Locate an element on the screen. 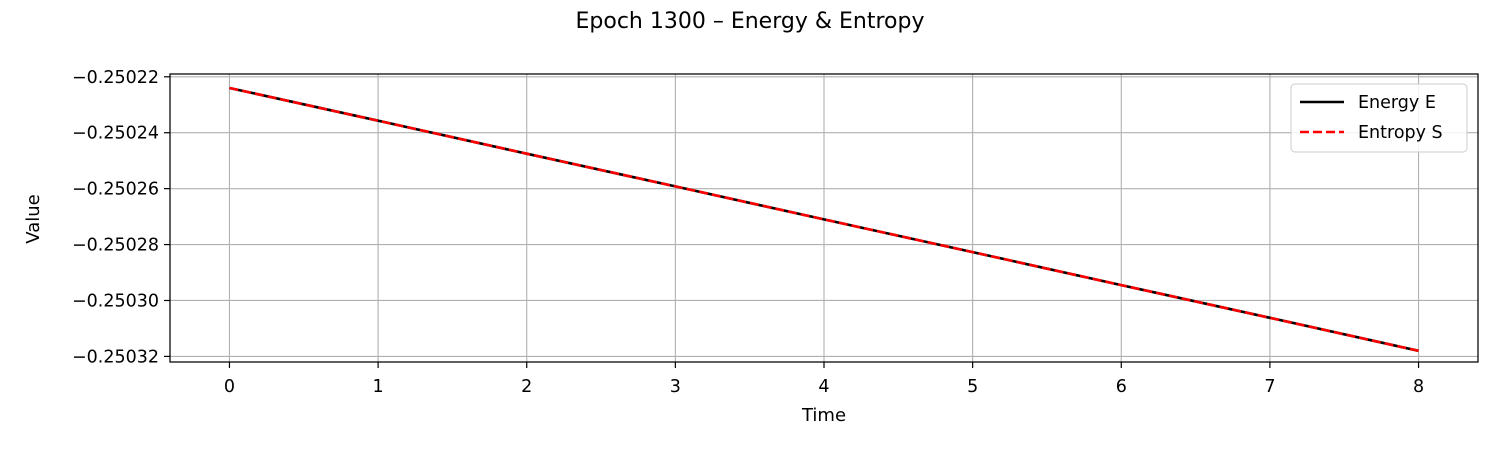 The image size is (1500, 450). y-tick-label: −0.25026 is located at coordinates (115, 190).